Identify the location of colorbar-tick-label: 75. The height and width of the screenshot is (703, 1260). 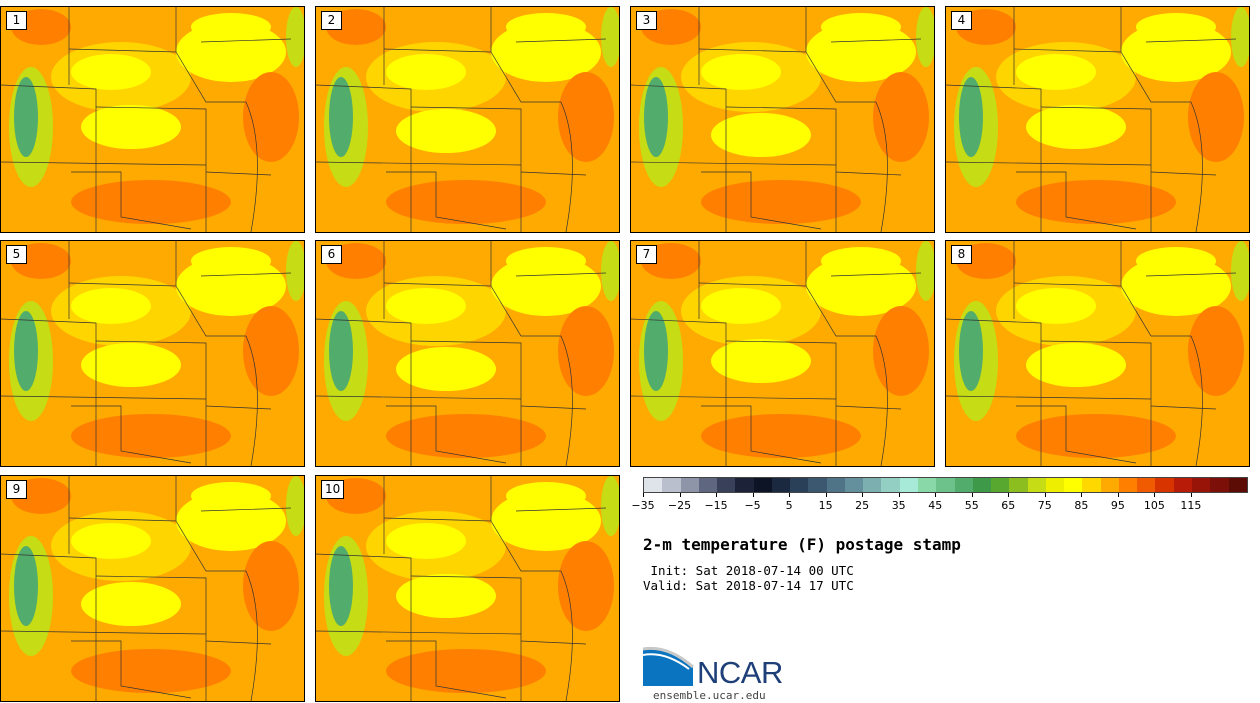
(1044, 505).